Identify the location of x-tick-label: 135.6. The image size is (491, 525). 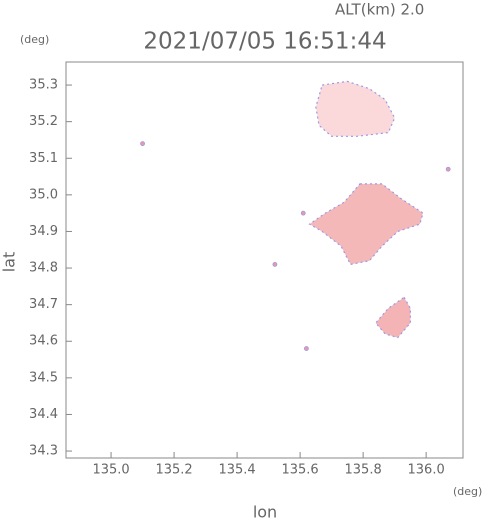
(299, 470).